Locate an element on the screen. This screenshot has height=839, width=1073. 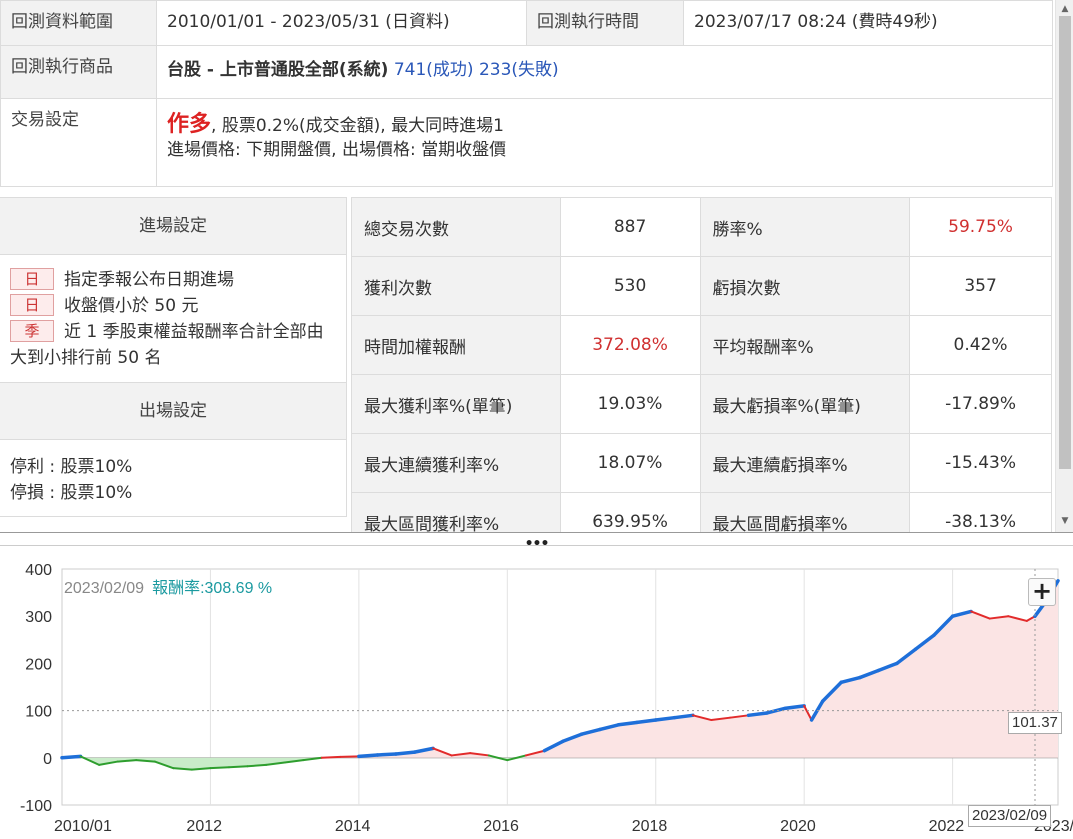
stat-label: 平均報酬率% is located at coordinates (805, 345).